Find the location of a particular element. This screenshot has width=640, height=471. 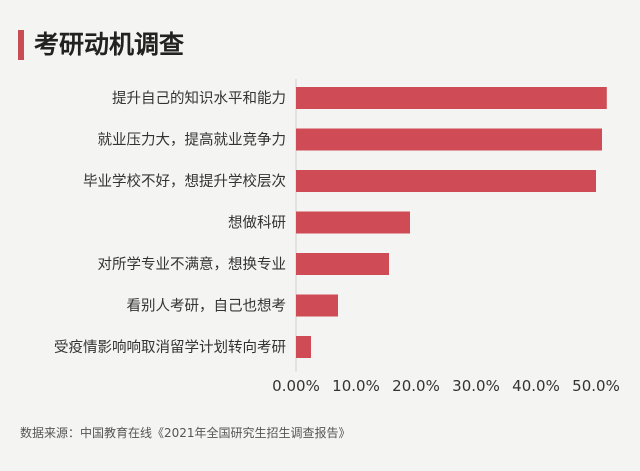

x-tick-label: 10.0% is located at coordinates (356, 386).